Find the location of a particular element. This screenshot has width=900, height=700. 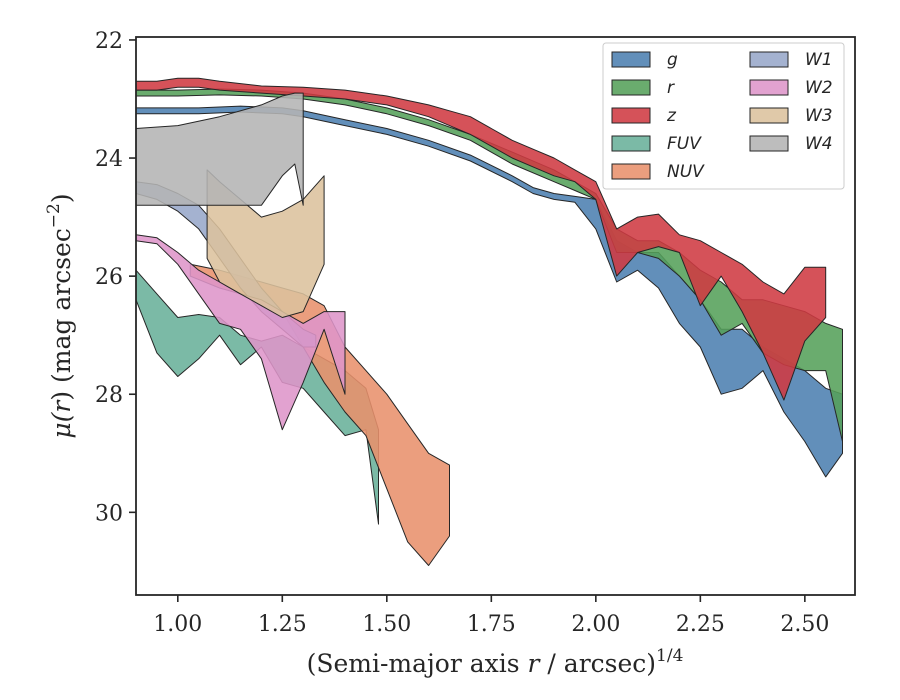

legend-label-g: g is located at coordinates (672, 60).